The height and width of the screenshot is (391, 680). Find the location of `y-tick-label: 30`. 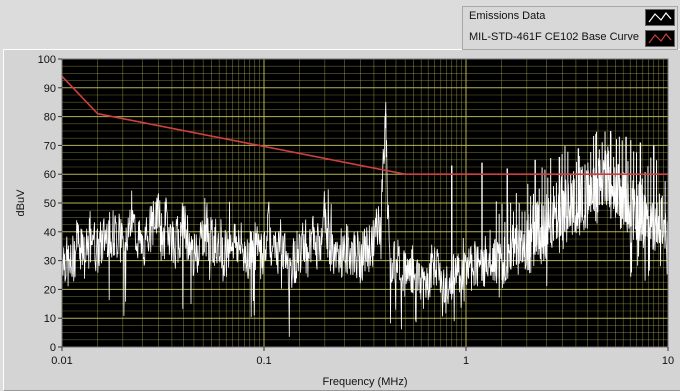

y-tick-label: 30 is located at coordinates (50, 262).